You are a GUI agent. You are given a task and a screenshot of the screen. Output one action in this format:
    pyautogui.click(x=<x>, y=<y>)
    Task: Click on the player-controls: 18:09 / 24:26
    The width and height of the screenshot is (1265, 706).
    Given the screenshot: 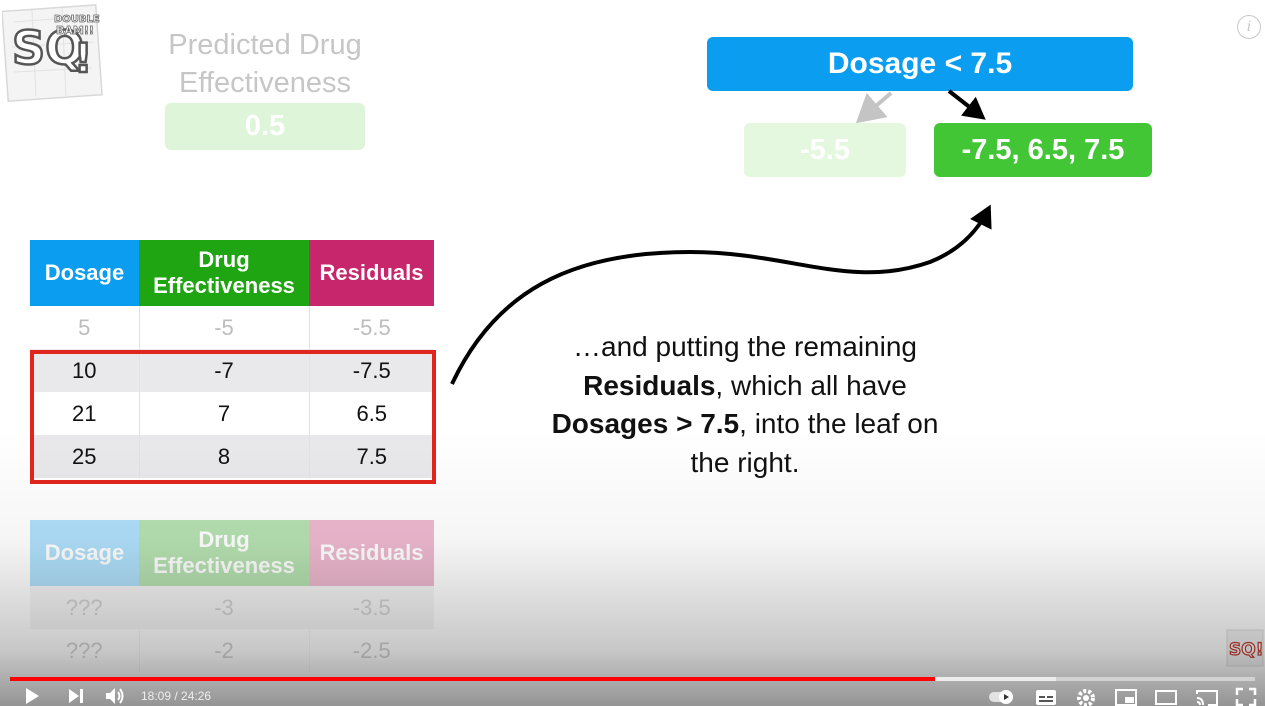 What is the action you would take?
    pyautogui.click(x=632, y=695)
    